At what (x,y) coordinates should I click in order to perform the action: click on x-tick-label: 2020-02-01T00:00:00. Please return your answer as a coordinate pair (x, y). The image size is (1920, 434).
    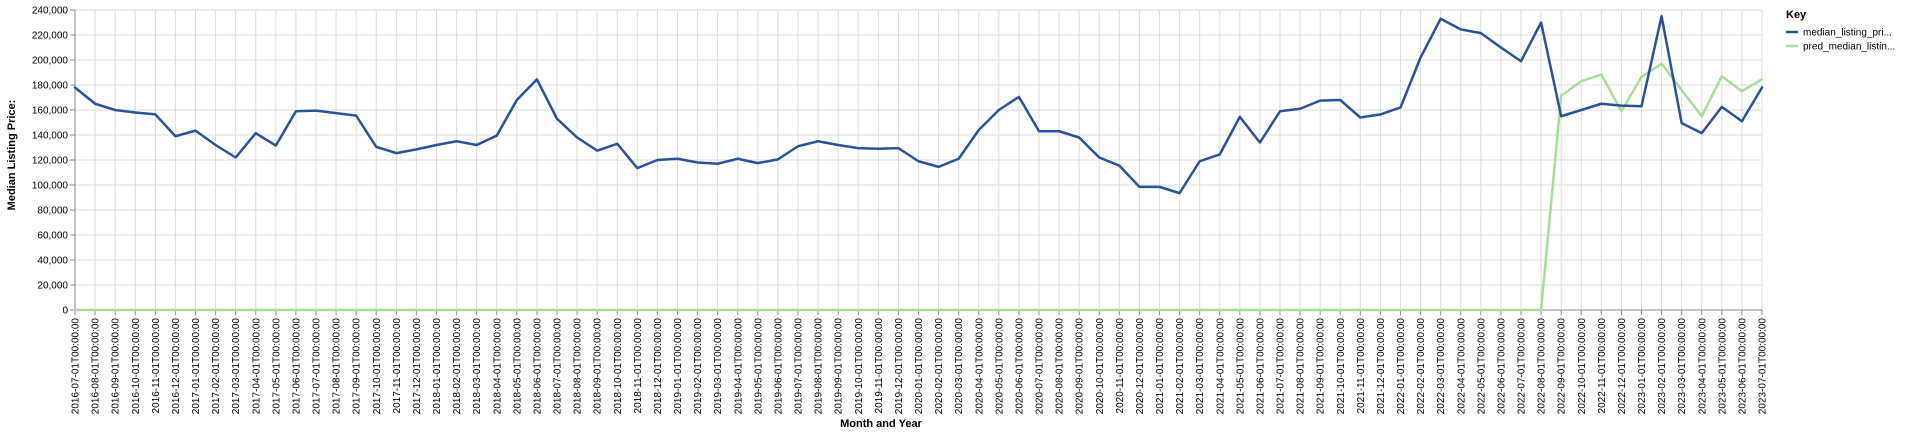
    Looking at the image, I should click on (939, 366).